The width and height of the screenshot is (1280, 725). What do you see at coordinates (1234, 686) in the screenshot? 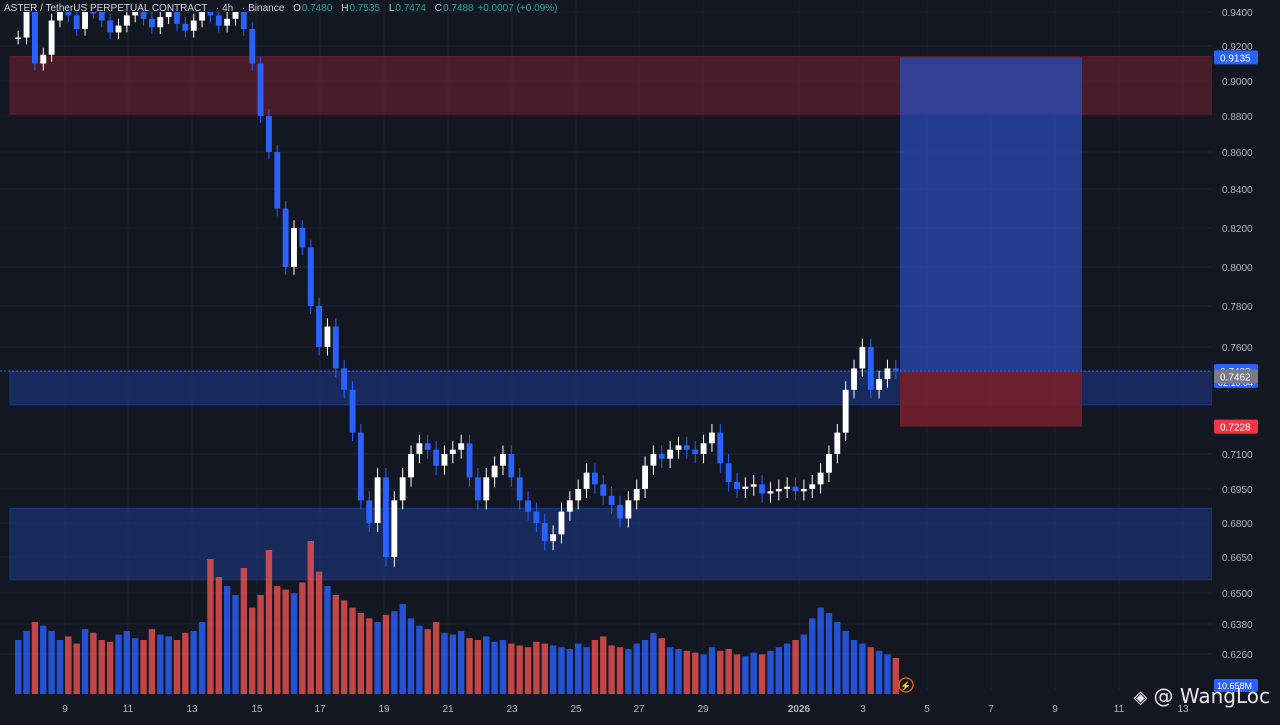
I see `volume-label-text: 10.658M` at bounding box center [1234, 686].